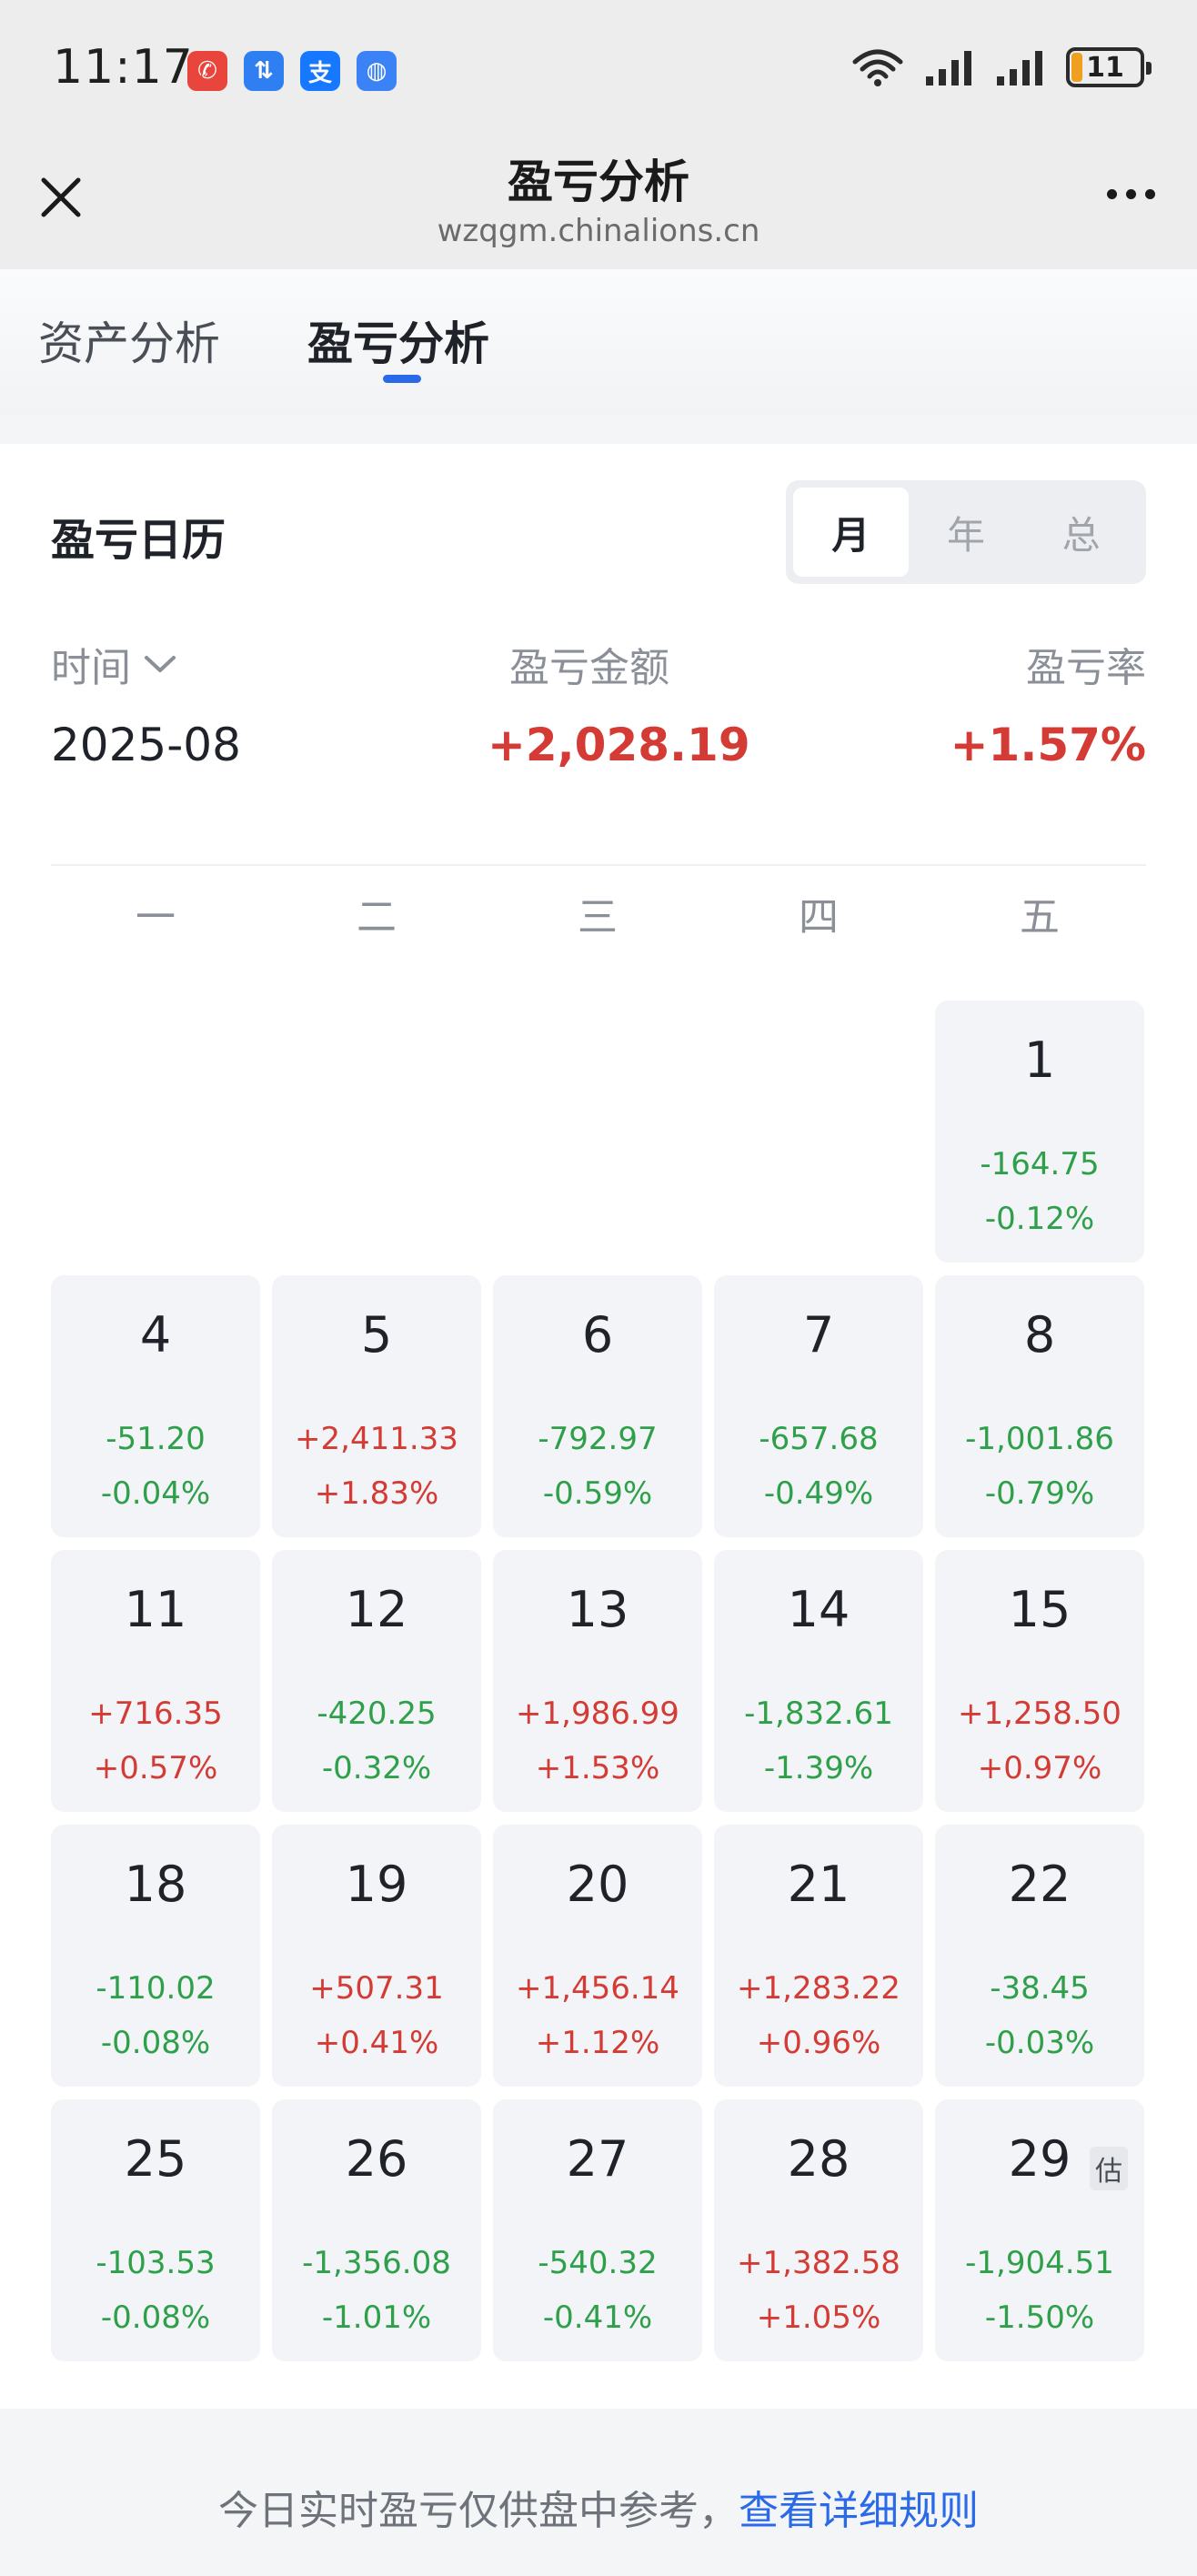 This screenshot has height=2576, width=1197. What do you see at coordinates (156, 917) in the screenshot?
I see `weekday-header: 一` at bounding box center [156, 917].